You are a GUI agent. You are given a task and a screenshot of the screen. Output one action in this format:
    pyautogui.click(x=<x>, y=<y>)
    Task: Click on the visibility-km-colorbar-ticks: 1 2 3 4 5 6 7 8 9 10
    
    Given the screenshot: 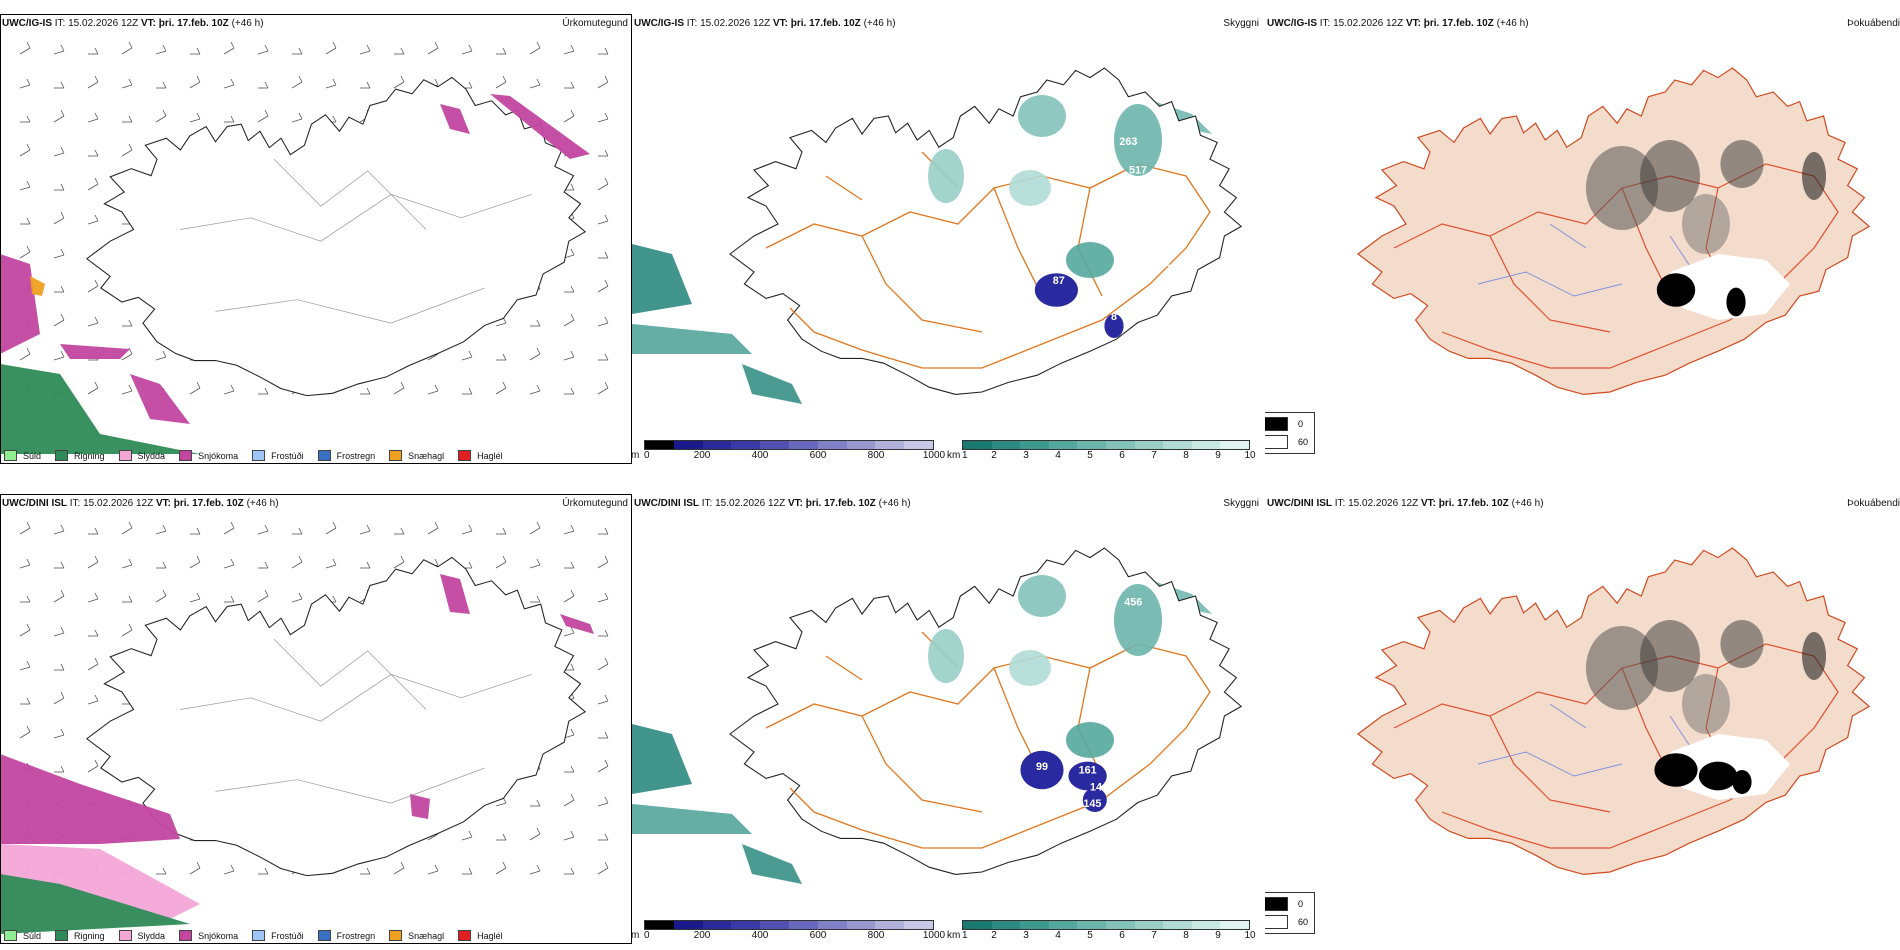 What is the action you would take?
    pyautogui.click(x=1109, y=936)
    